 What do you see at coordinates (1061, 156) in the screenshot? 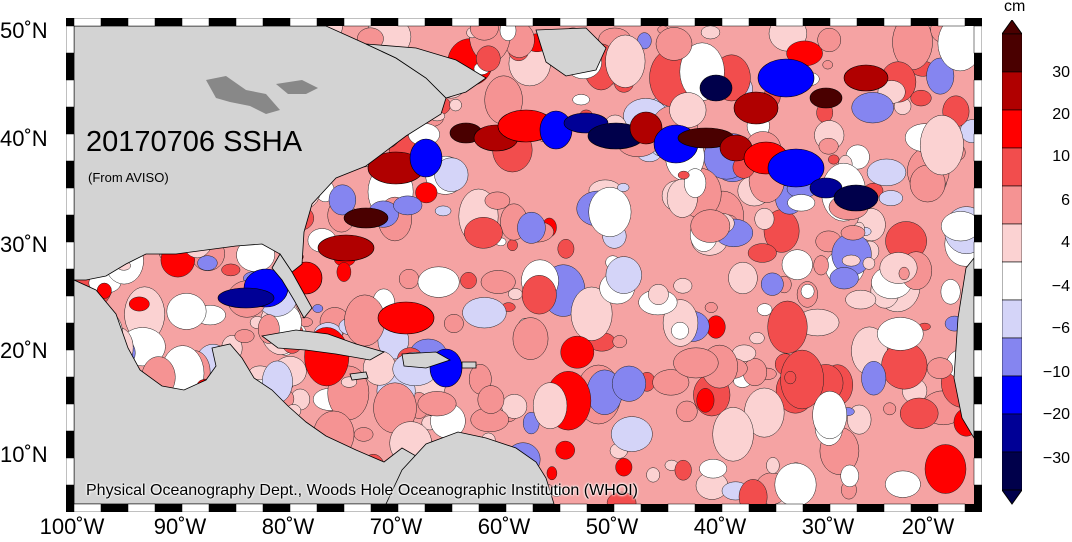
I see `colorbar-tick-10: 10` at bounding box center [1061, 156].